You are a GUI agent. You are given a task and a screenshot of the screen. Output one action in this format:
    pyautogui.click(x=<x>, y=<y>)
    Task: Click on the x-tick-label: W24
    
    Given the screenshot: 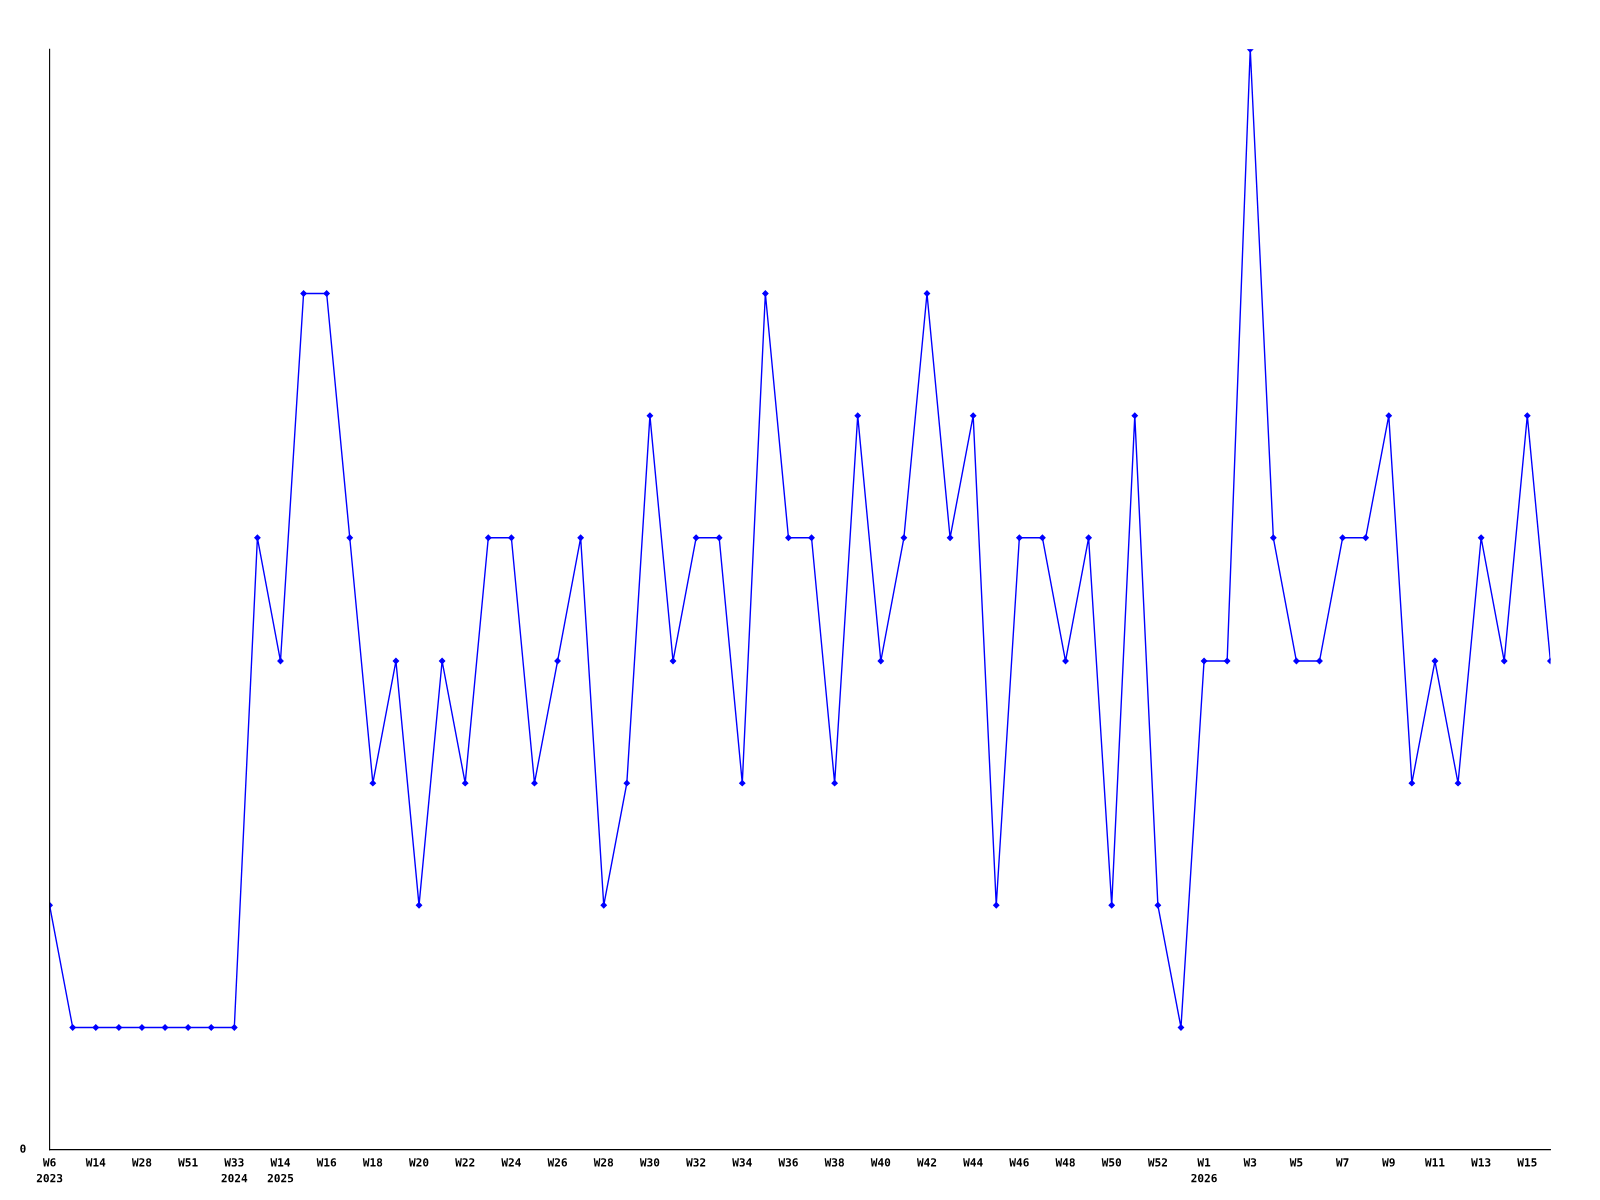 What is the action you would take?
    pyautogui.click(x=511, y=1162)
    